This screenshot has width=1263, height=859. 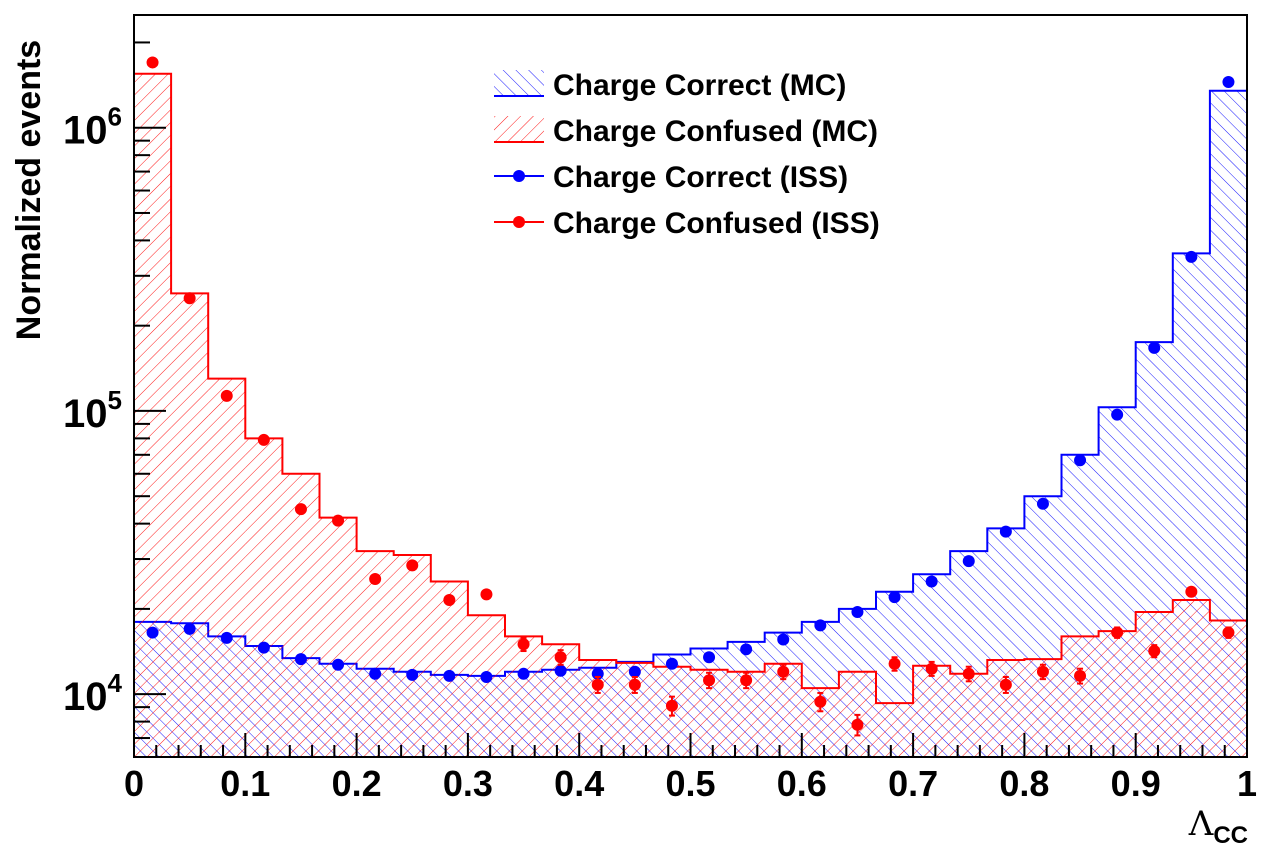 I want to click on x-tick-label: 0.8, so click(x=1024, y=783).